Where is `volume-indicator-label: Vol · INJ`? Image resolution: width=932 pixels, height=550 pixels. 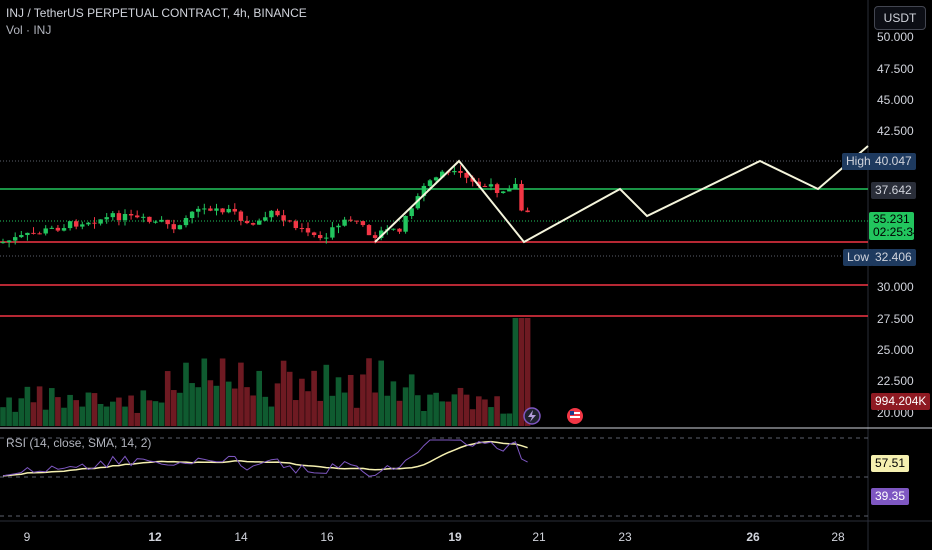 volume-indicator-label: Vol · INJ is located at coordinates (29, 30).